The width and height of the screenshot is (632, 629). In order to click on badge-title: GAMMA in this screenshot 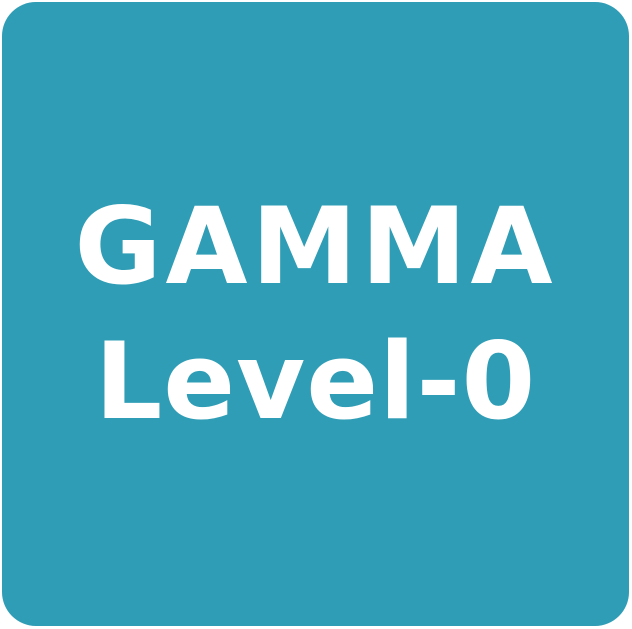, I will do `click(315, 246)`.